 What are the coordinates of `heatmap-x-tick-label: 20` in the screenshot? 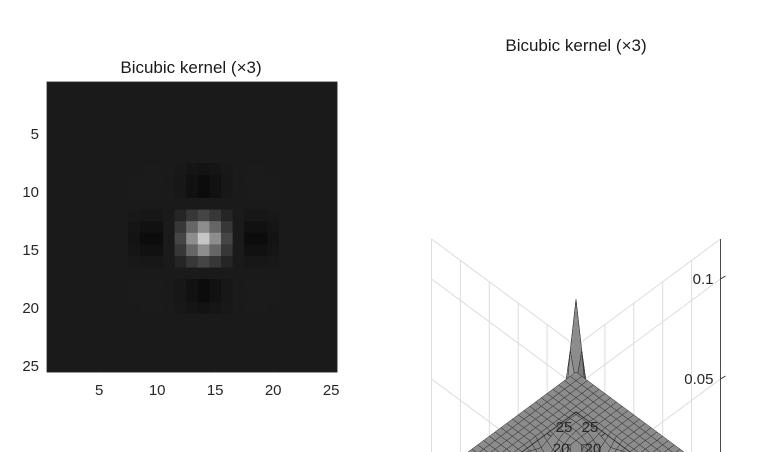 It's located at (273, 390).